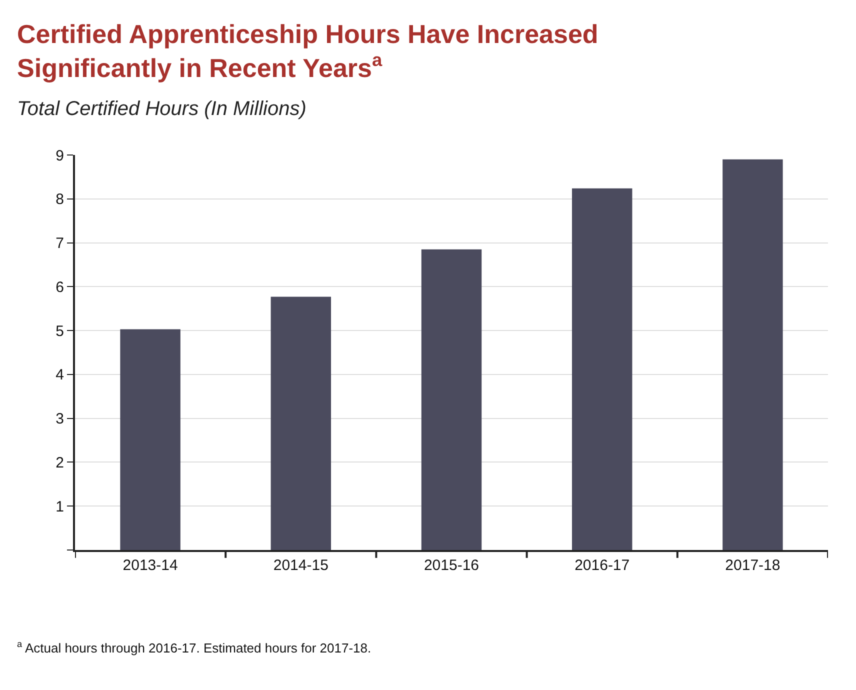 Image resolution: width=856 pixels, height=690 pixels. What do you see at coordinates (60, 331) in the screenshot?
I see `y-tick-label: 5` at bounding box center [60, 331].